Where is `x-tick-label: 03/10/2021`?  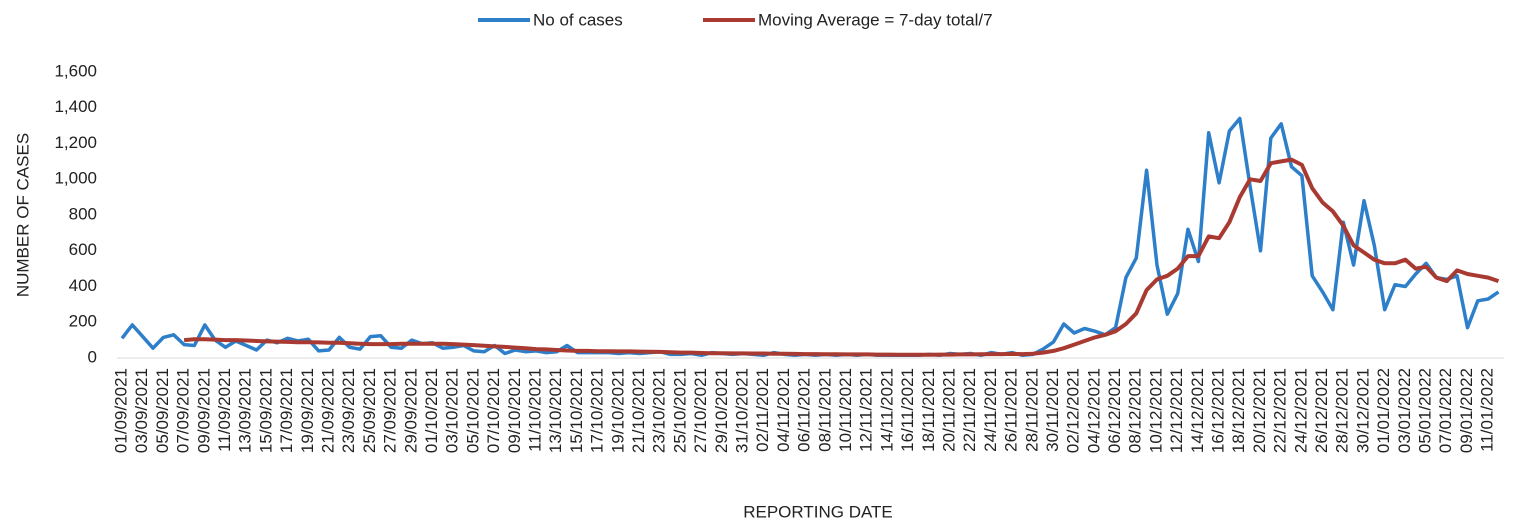
x-tick-label: 03/10/2021 is located at coordinates (452, 410).